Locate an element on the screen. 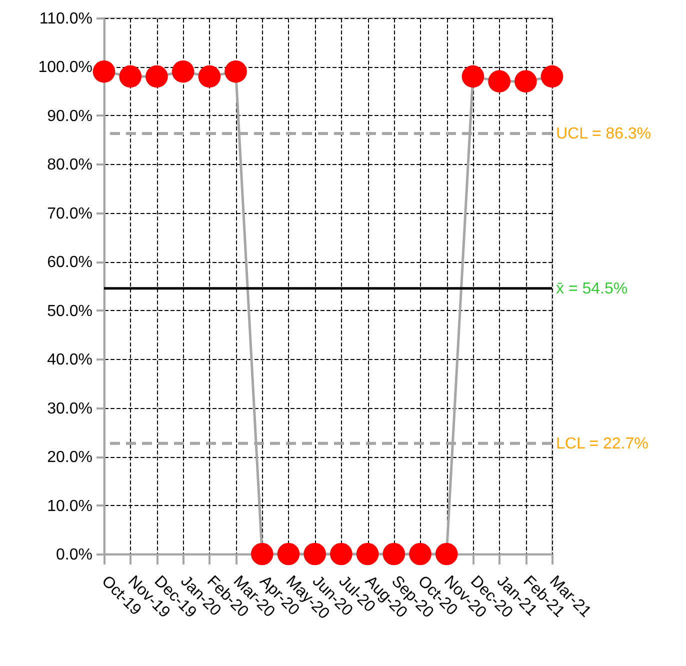 The width and height of the screenshot is (686, 666). y-tick-label: 110.0% is located at coordinates (65, 19).